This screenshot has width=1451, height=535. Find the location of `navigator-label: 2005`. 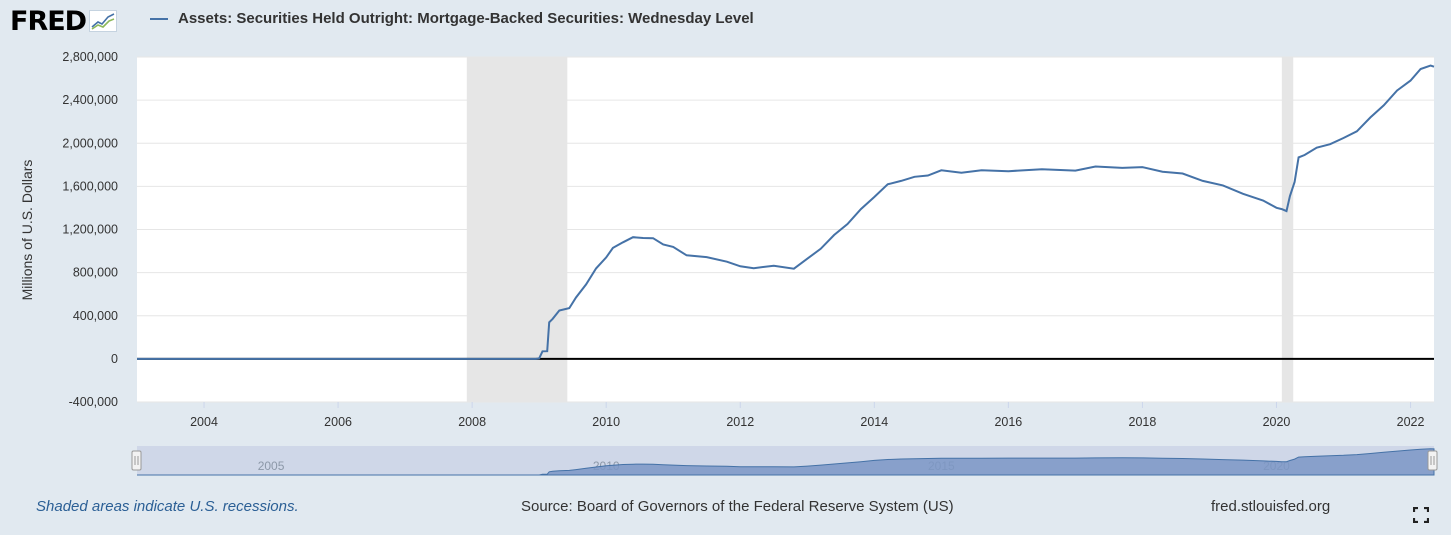

navigator-label: 2005 is located at coordinates (271, 466).